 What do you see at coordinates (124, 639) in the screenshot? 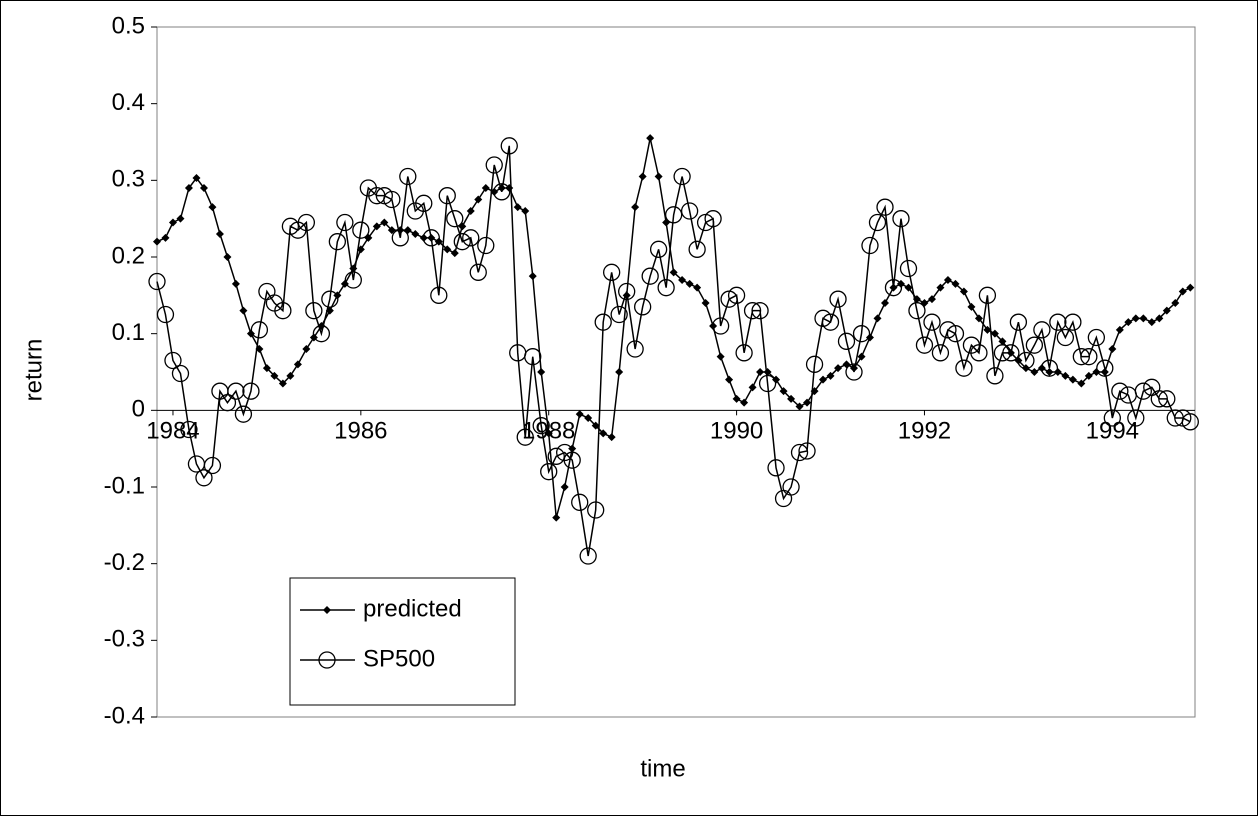
I see `y-tick-label: -0.3` at bounding box center [124, 639].